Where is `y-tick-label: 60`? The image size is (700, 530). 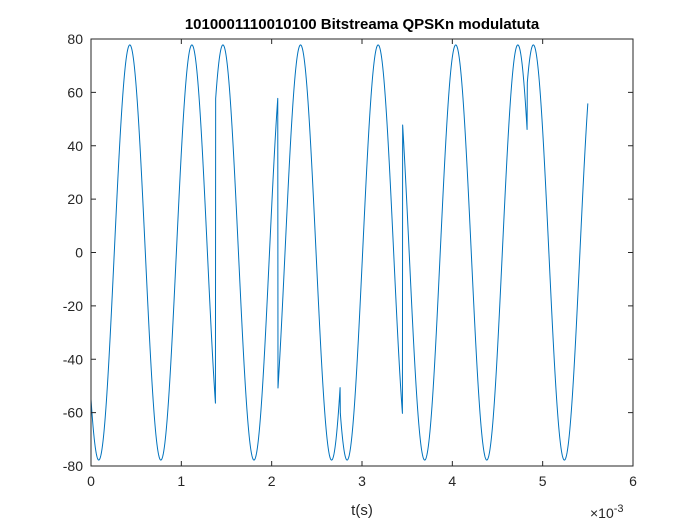 y-tick-label: 60 is located at coordinates (75, 92).